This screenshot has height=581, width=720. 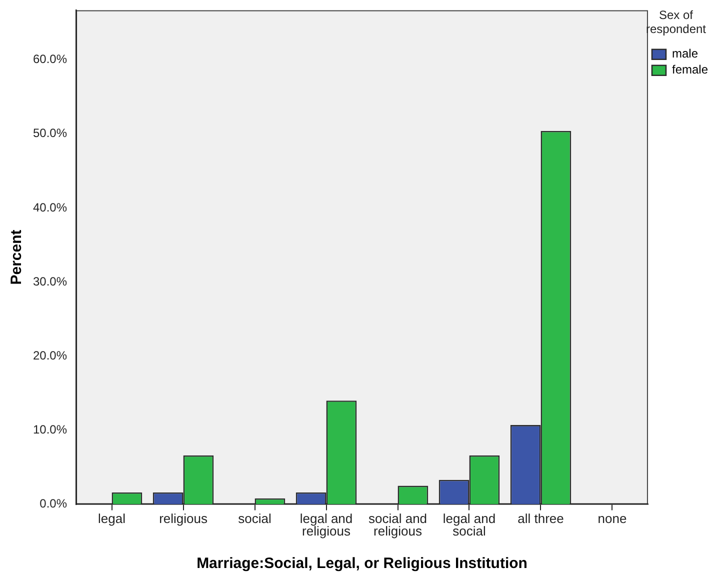 I want to click on x-tick-label: social, so click(x=255, y=518).